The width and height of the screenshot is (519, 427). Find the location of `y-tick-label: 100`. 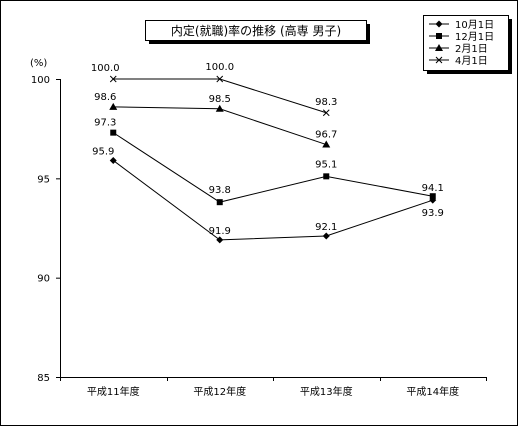

y-tick-label: 100 is located at coordinates (40, 80).